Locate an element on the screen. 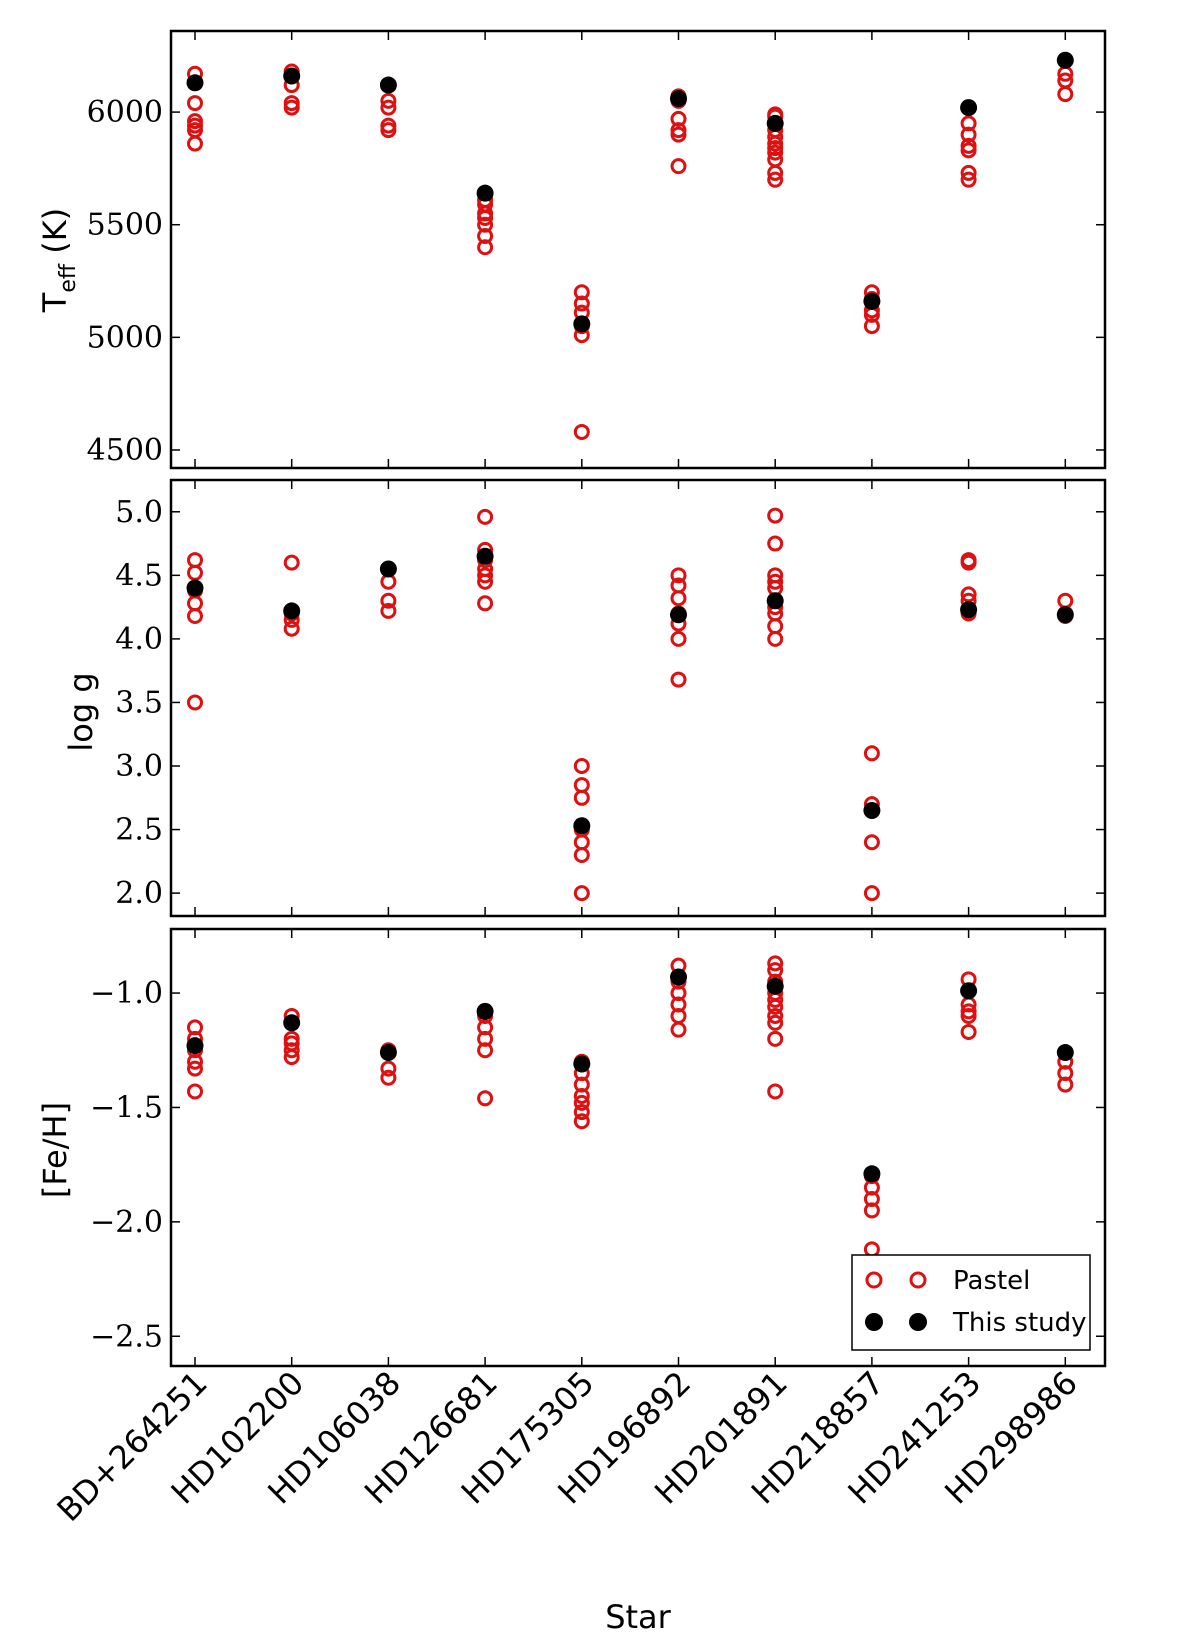 The width and height of the screenshot is (1200, 1636). logg-ytick-label: 3.0 is located at coordinates (139, 766).